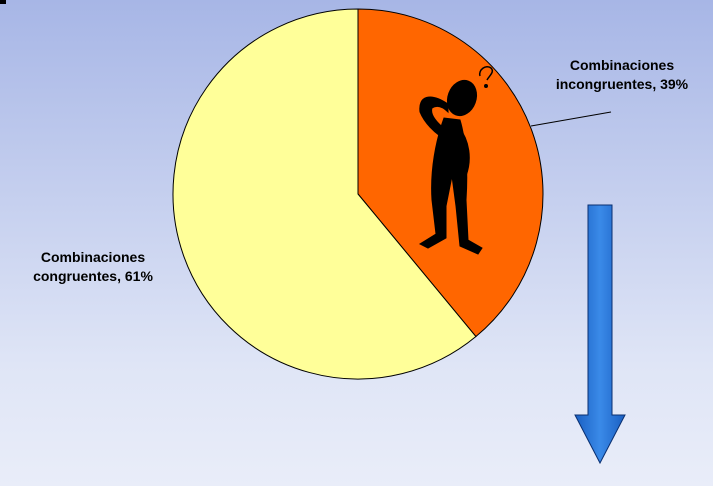  I want to click on data-label: Combinaciones incongruentes, 39%, so click(622, 74).